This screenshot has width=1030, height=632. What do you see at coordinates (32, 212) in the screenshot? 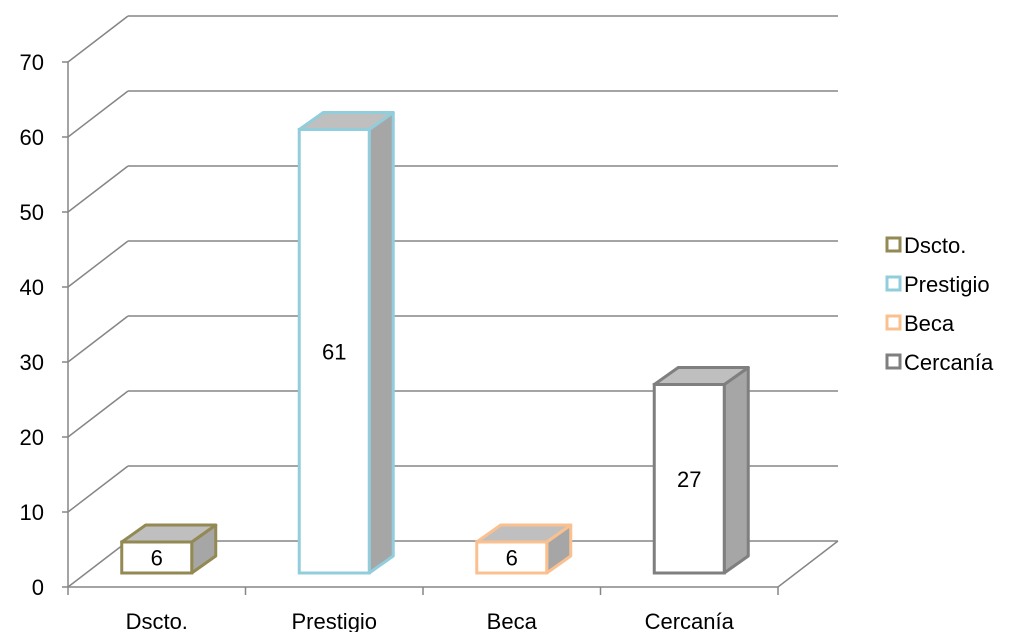
I see `y-tick-label: 50` at bounding box center [32, 212].